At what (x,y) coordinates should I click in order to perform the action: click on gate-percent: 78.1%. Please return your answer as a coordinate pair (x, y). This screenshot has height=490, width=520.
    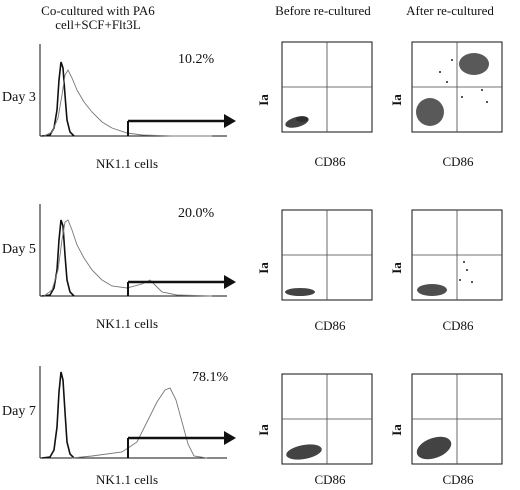
    Looking at the image, I should click on (210, 377).